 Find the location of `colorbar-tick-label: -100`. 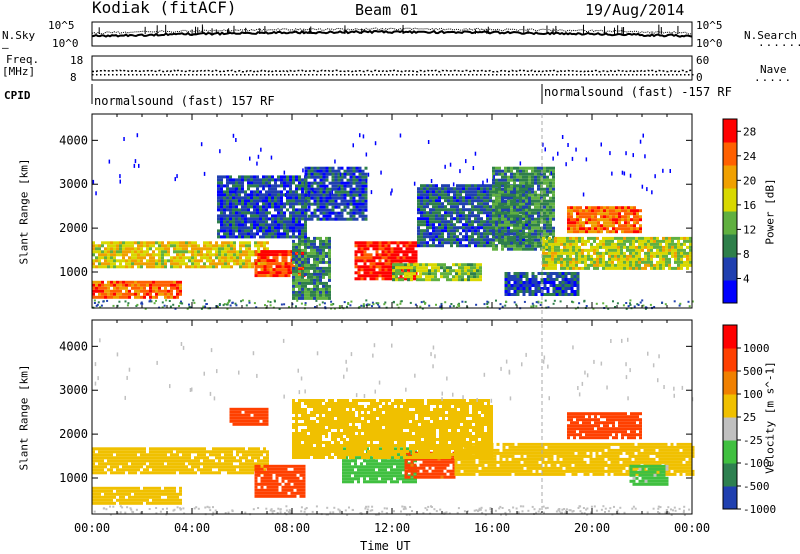

colorbar-tick-label: -100 is located at coordinates (756, 463).